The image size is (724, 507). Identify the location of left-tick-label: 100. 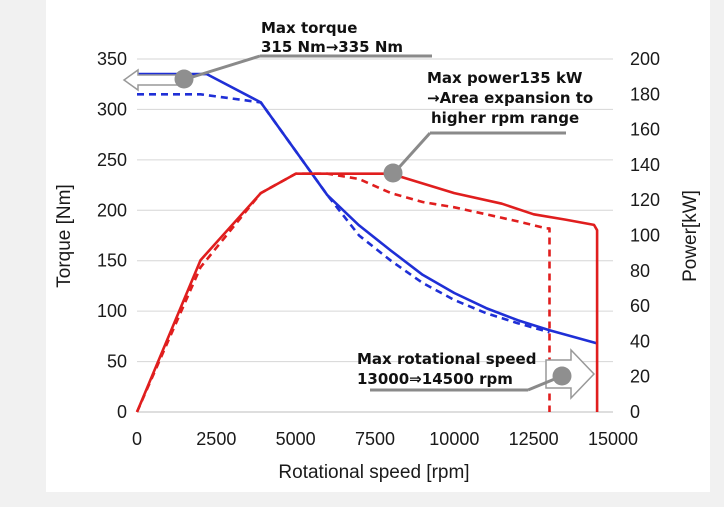
(112, 311).